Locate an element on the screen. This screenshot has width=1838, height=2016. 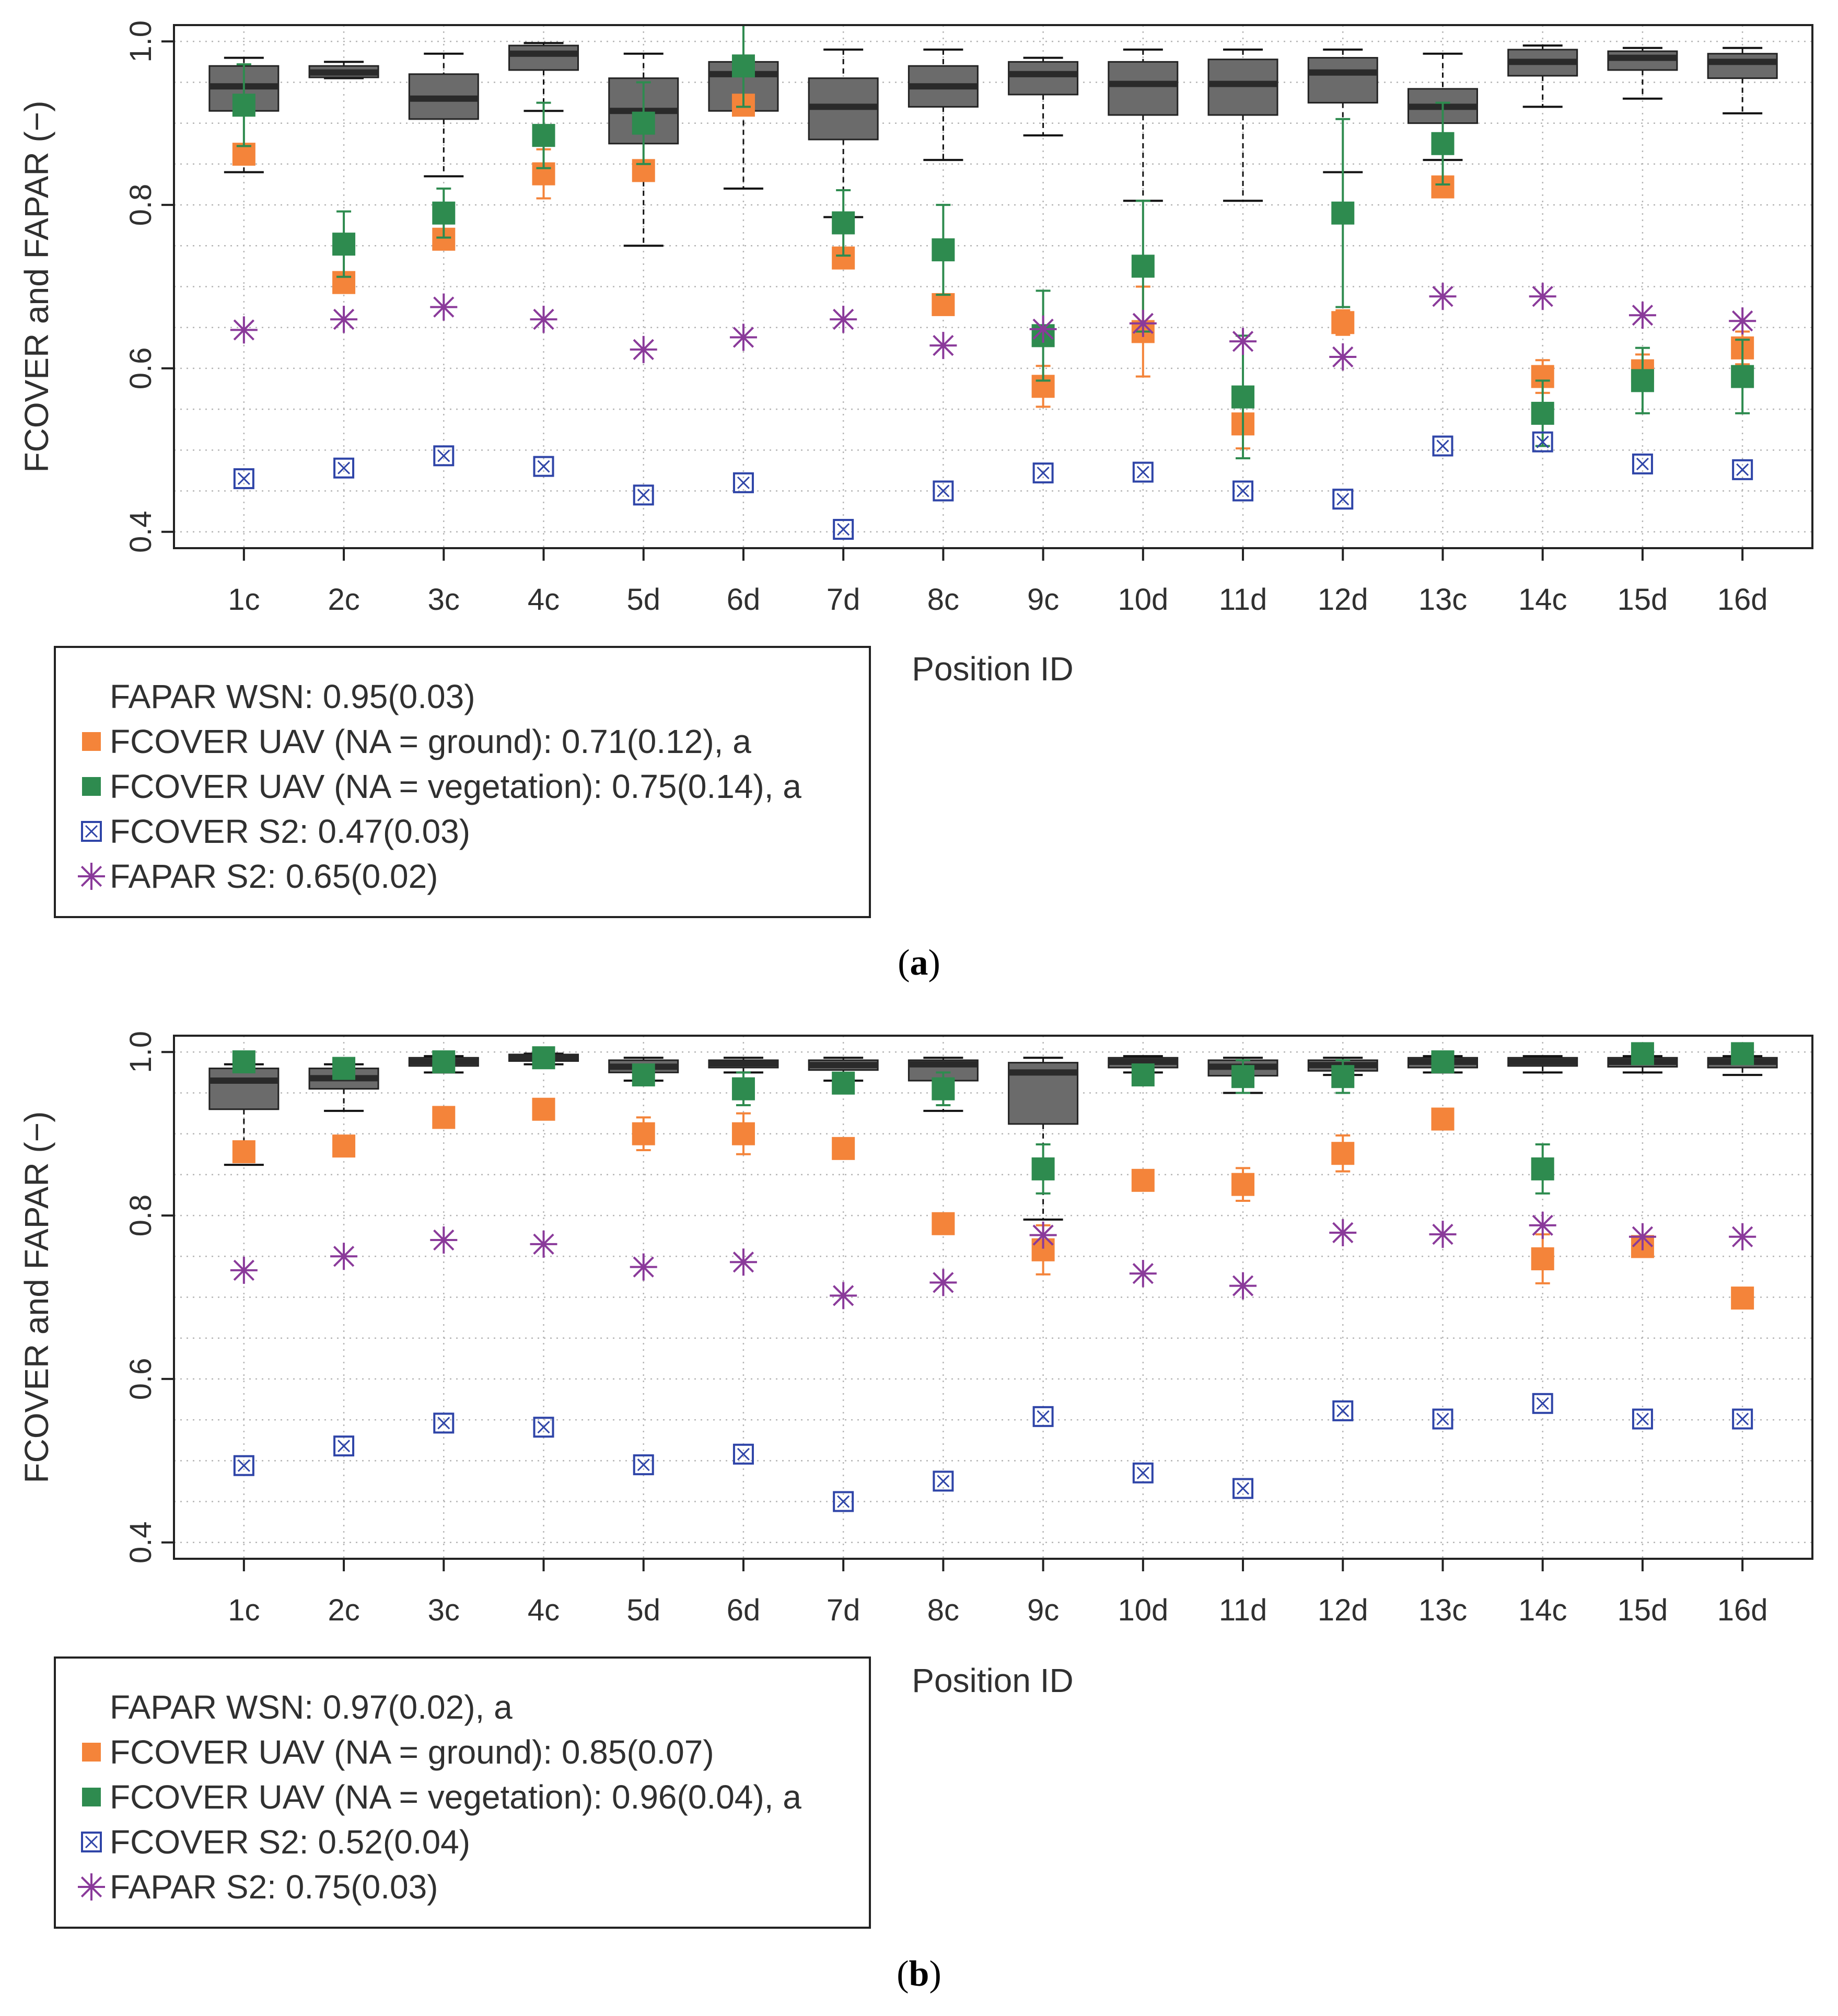
series-uav-ground is located at coordinates (993, 1203).